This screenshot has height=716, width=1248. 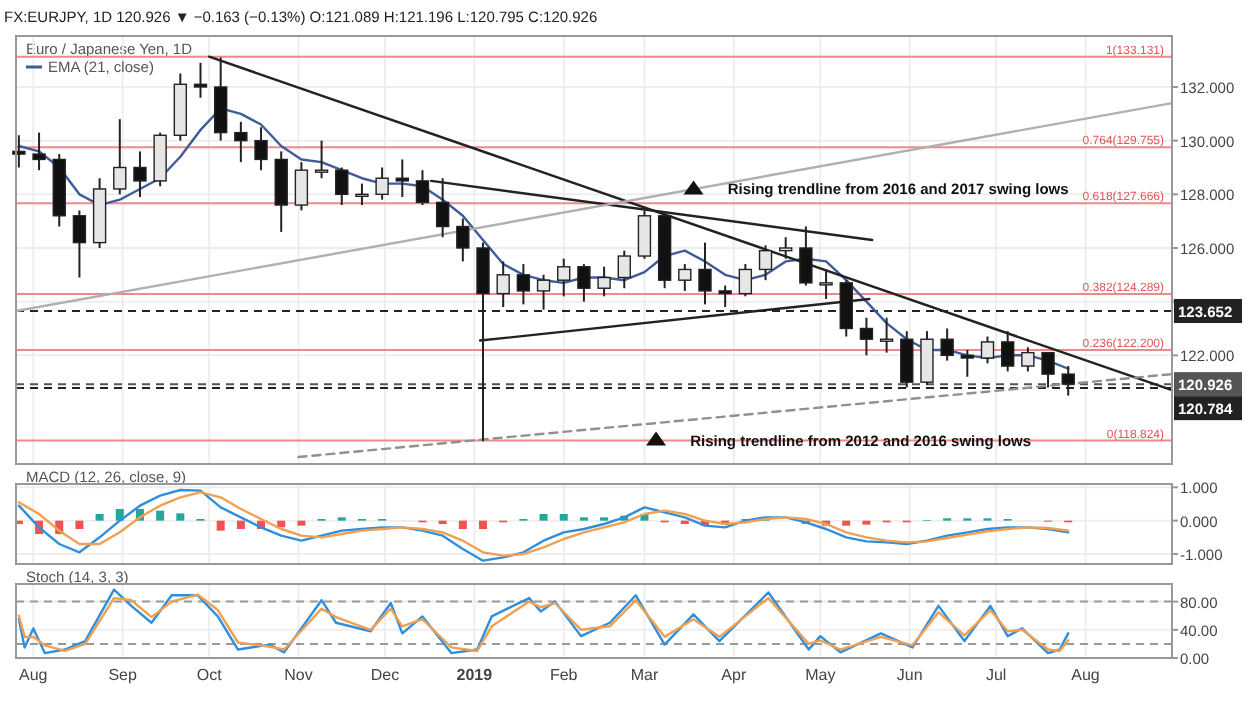 What do you see at coordinates (385, 675) in the screenshot?
I see `x-tick-label: Dec` at bounding box center [385, 675].